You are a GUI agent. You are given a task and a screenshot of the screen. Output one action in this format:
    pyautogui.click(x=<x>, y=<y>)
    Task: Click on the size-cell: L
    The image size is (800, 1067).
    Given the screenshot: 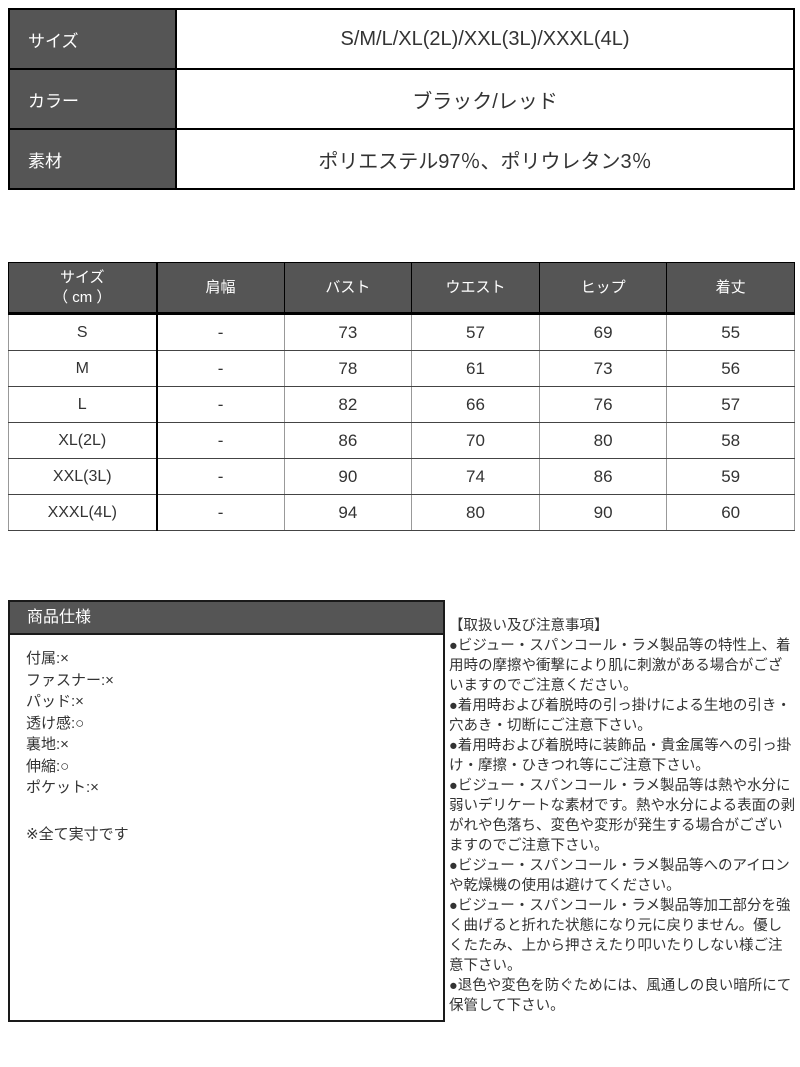 What is the action you would take?
    pyautogui.click(x=83, y=404)
    